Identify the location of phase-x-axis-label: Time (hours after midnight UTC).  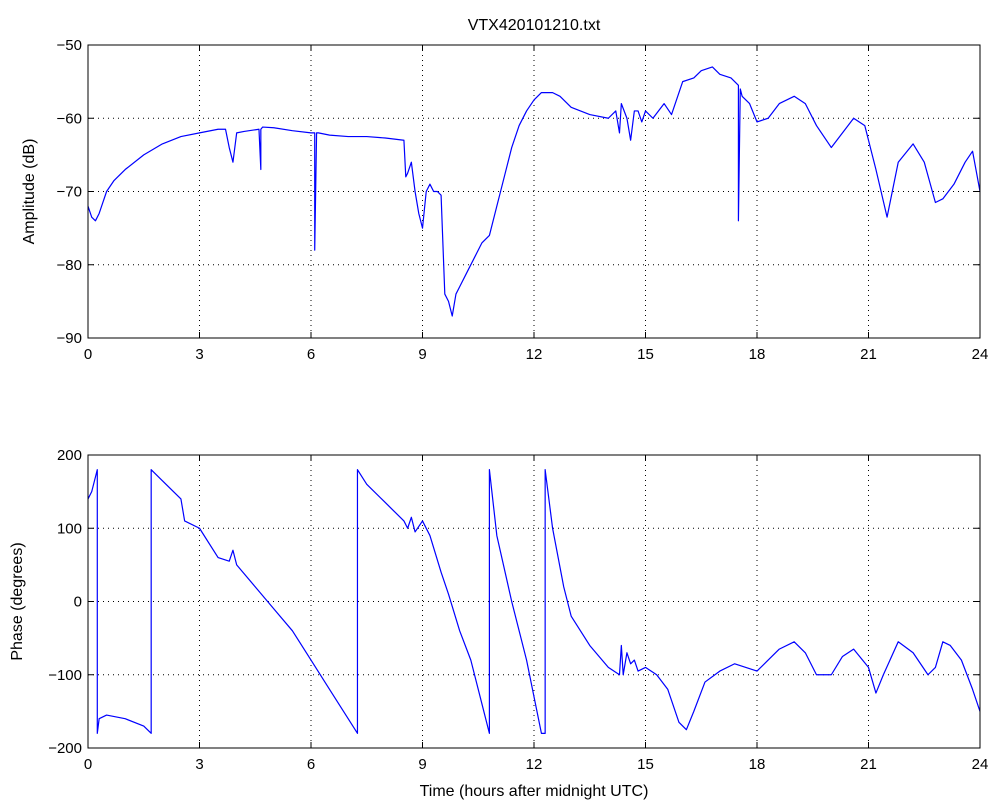
(534, 791).